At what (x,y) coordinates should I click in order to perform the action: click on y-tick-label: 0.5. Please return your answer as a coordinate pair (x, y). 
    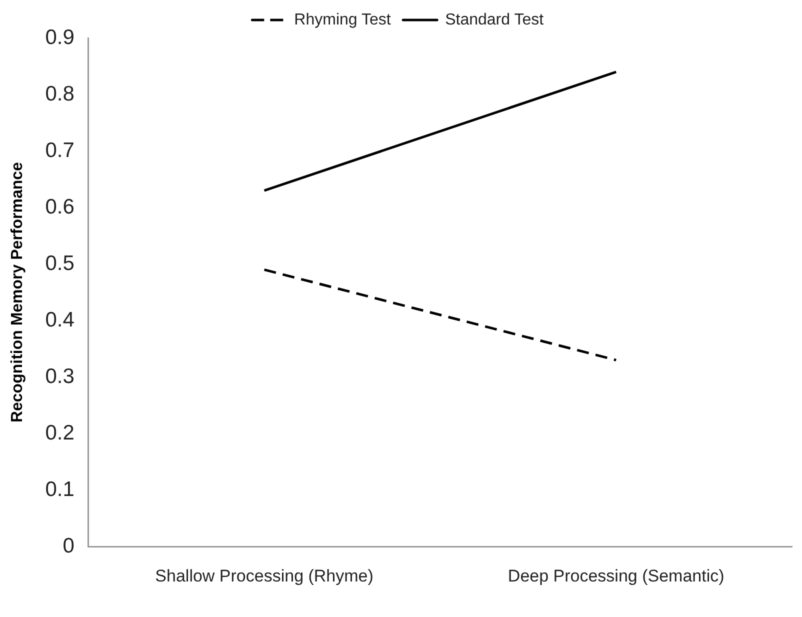
    Looking at the image, I should click on (59, 263).